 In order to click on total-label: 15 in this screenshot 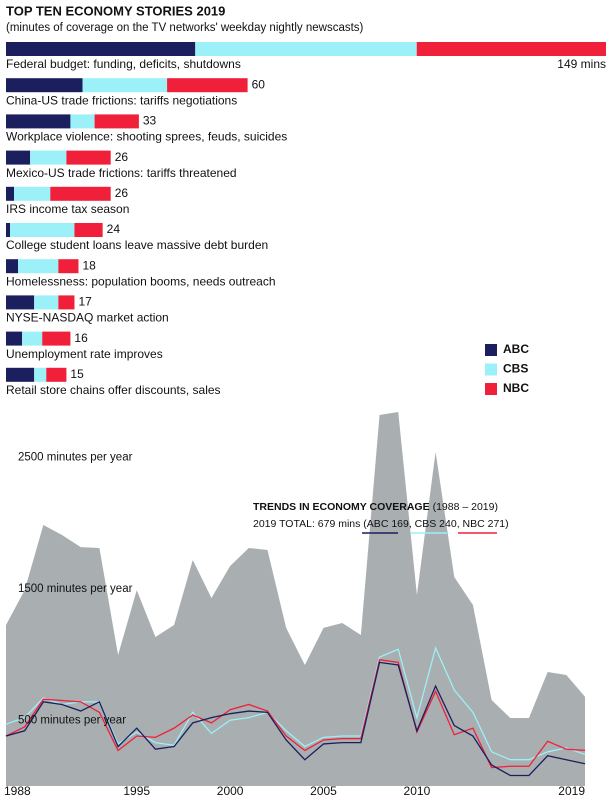, I will do `click(77, 374)`.